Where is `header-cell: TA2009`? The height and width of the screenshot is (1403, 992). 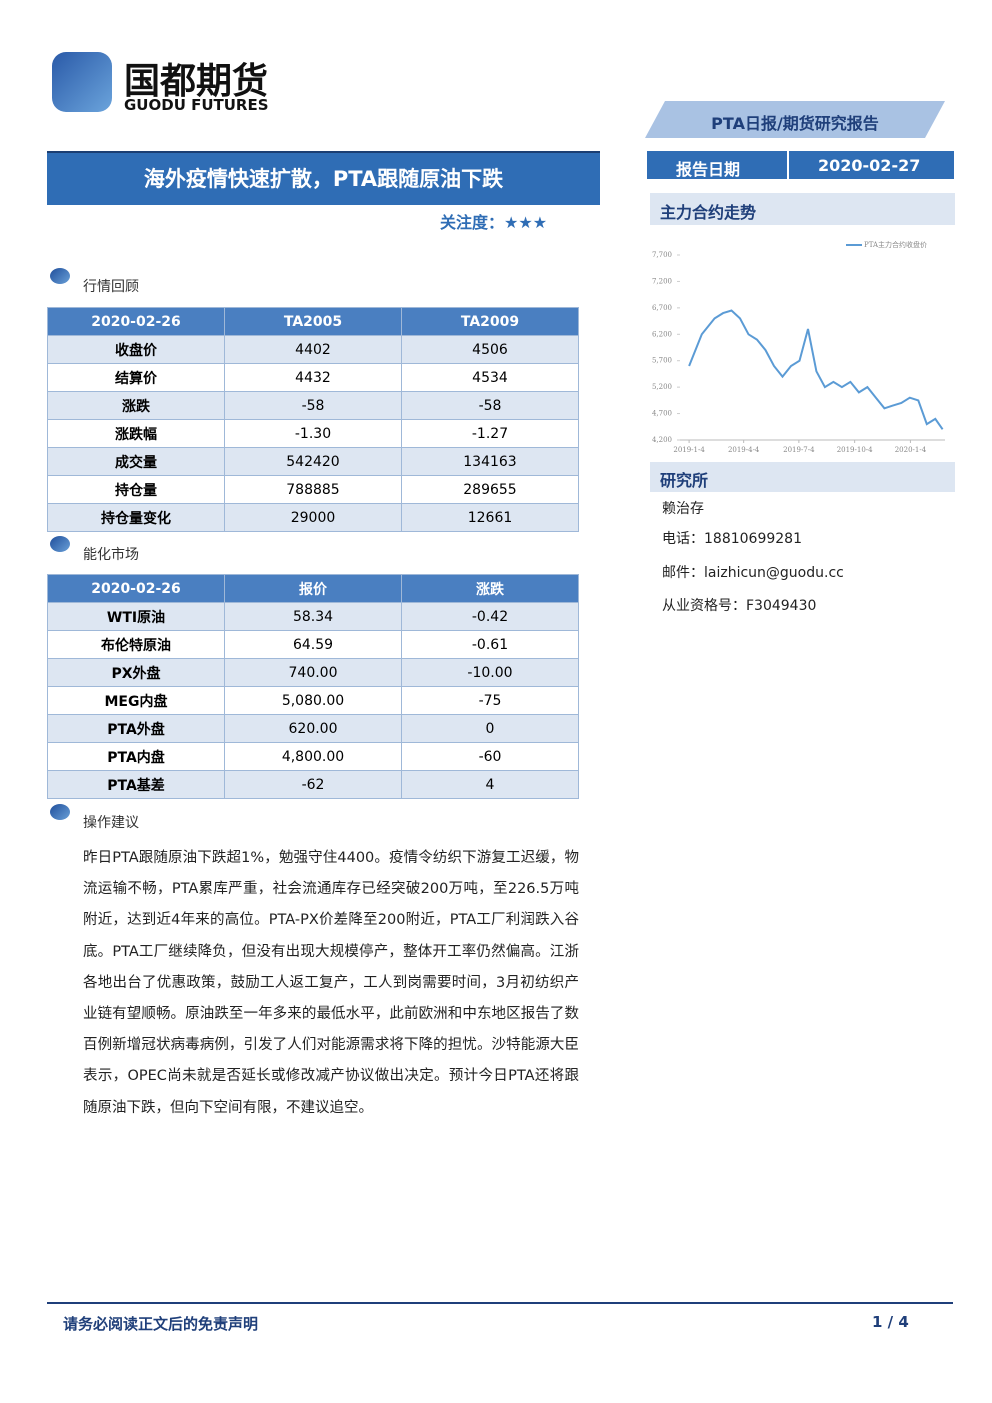 header-cell: TA2009 is located at coordinates (490, 321).